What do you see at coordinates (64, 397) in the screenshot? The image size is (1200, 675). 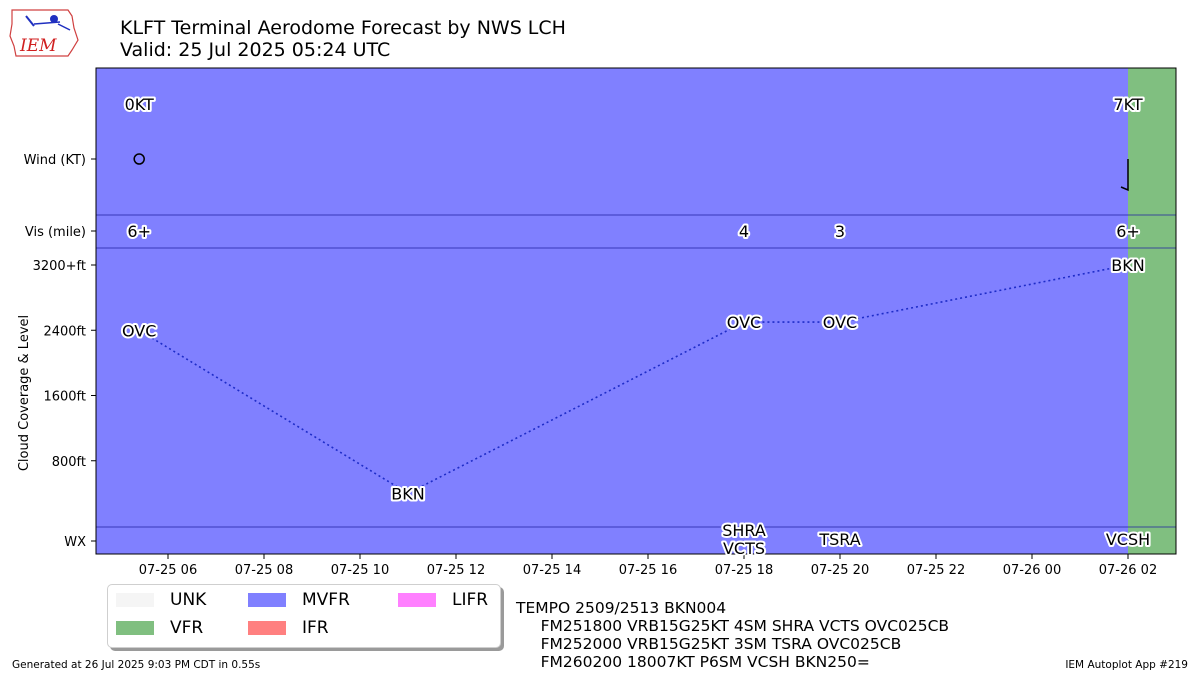 I see `cloud-tick-label: 1600ft` at bounding box center [64, 397].